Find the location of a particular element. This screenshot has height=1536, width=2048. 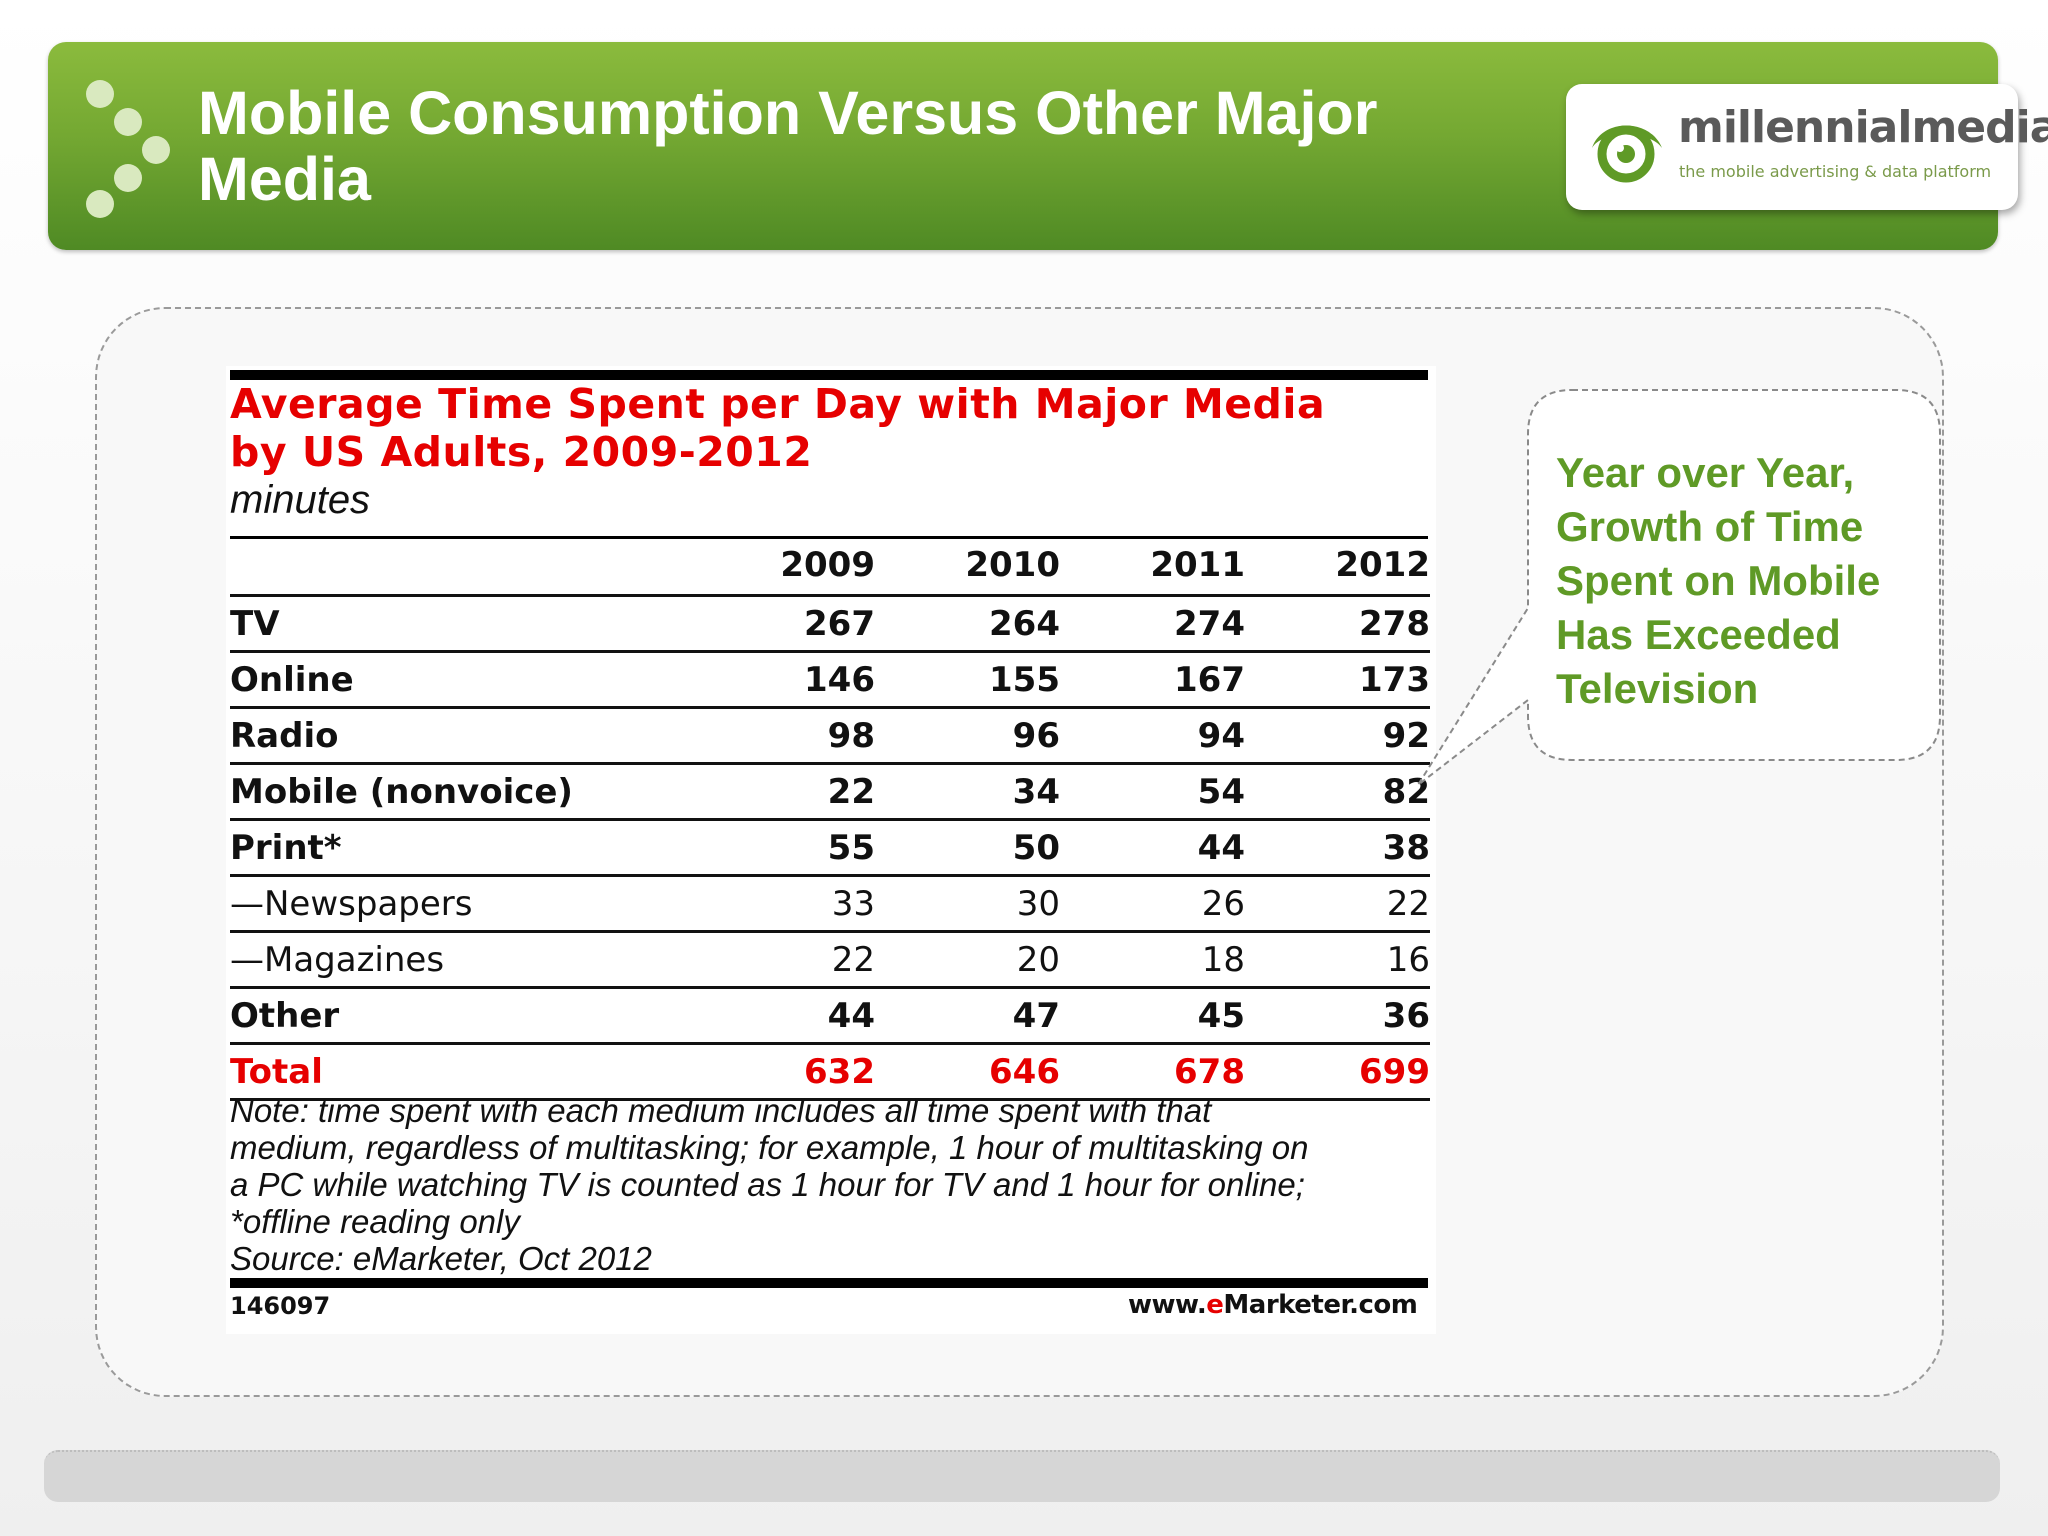

table-row: Other 44 47 45 36 is located at coordinates (830, 1016).